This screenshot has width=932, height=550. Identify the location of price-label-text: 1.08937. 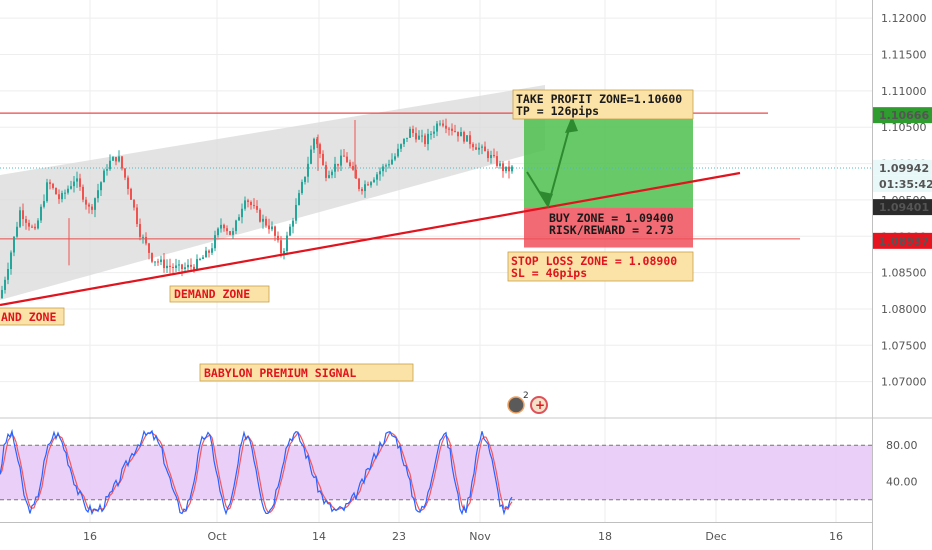
(904, 241).